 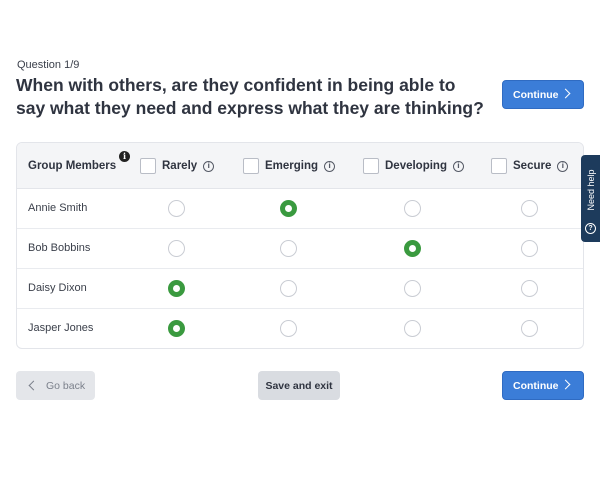 I want to click on select-all-emerging-checkbox, so click(x=251, y=166).